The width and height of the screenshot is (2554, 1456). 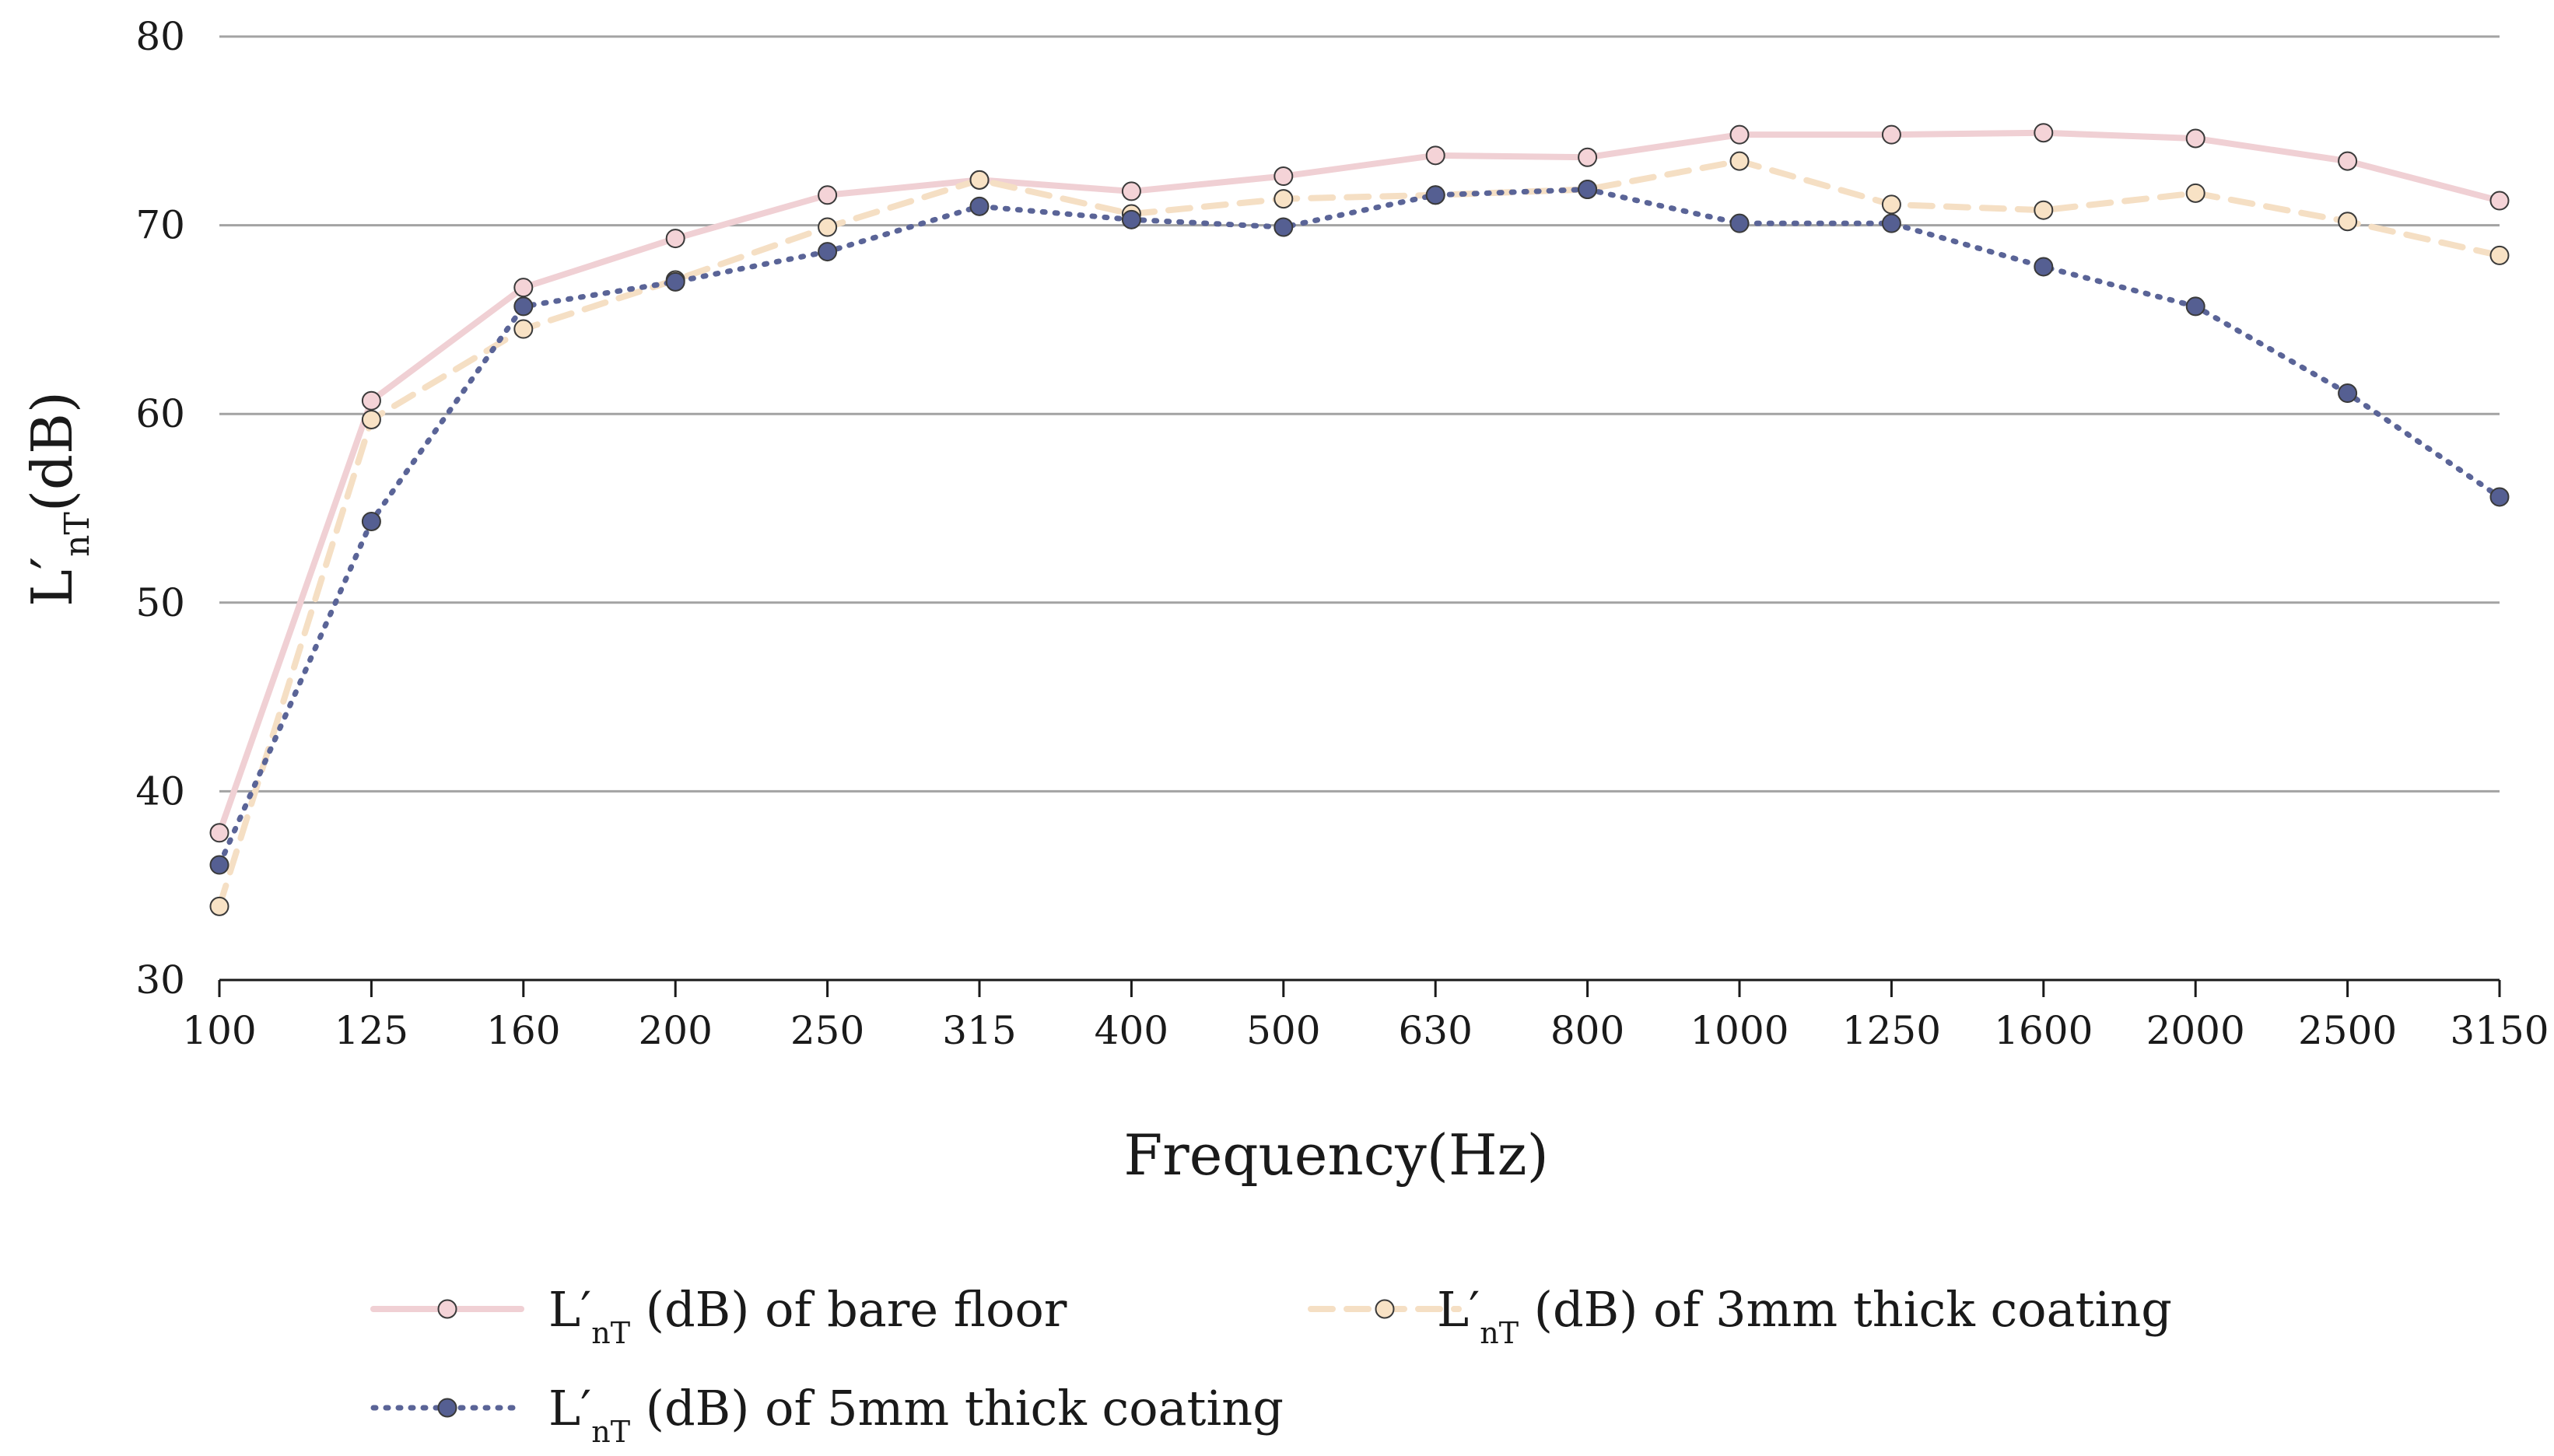 What do you see at coordinates (52, 451) in the screenshot?
I see `y-axis-title-unit: (dB)` at bounding box center [52, 451].